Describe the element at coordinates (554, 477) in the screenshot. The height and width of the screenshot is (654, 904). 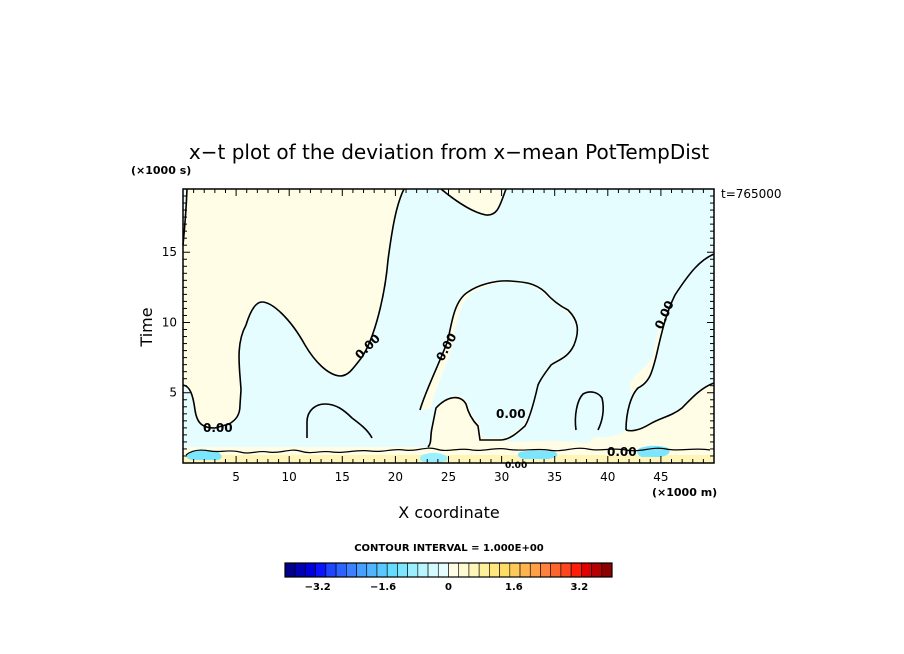
I see `x-tick-label: 35` at that location.